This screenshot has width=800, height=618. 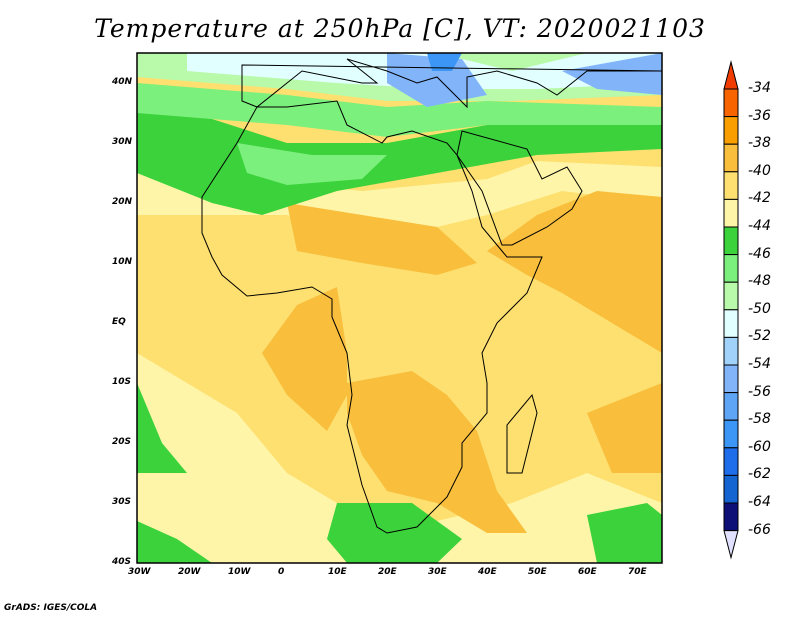 What do you see at coordinates (759, 198) in the screenshot?
I see `colorbar-label: -42` at bounding box center [759, 198].